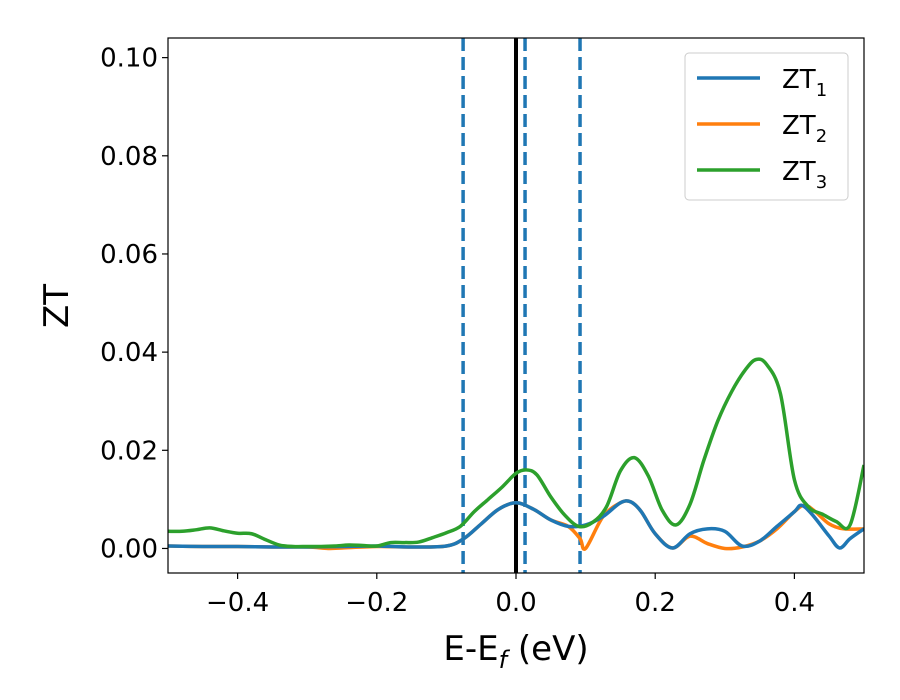 The height and width of the screenshot is (700, 900). I want to click on legend-label-subscript: 1, so click(821, 90).